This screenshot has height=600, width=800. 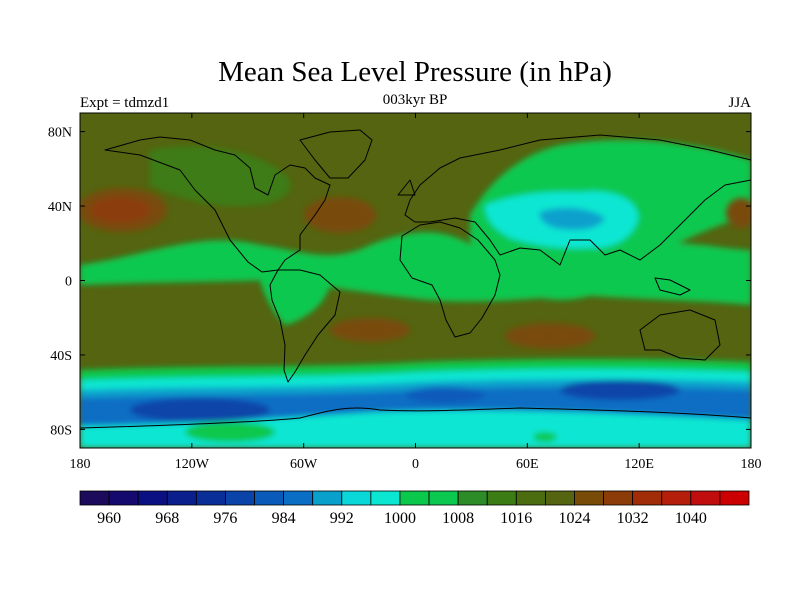 I want to click on x-tick-label: 60W, so click(x=304, y=464).